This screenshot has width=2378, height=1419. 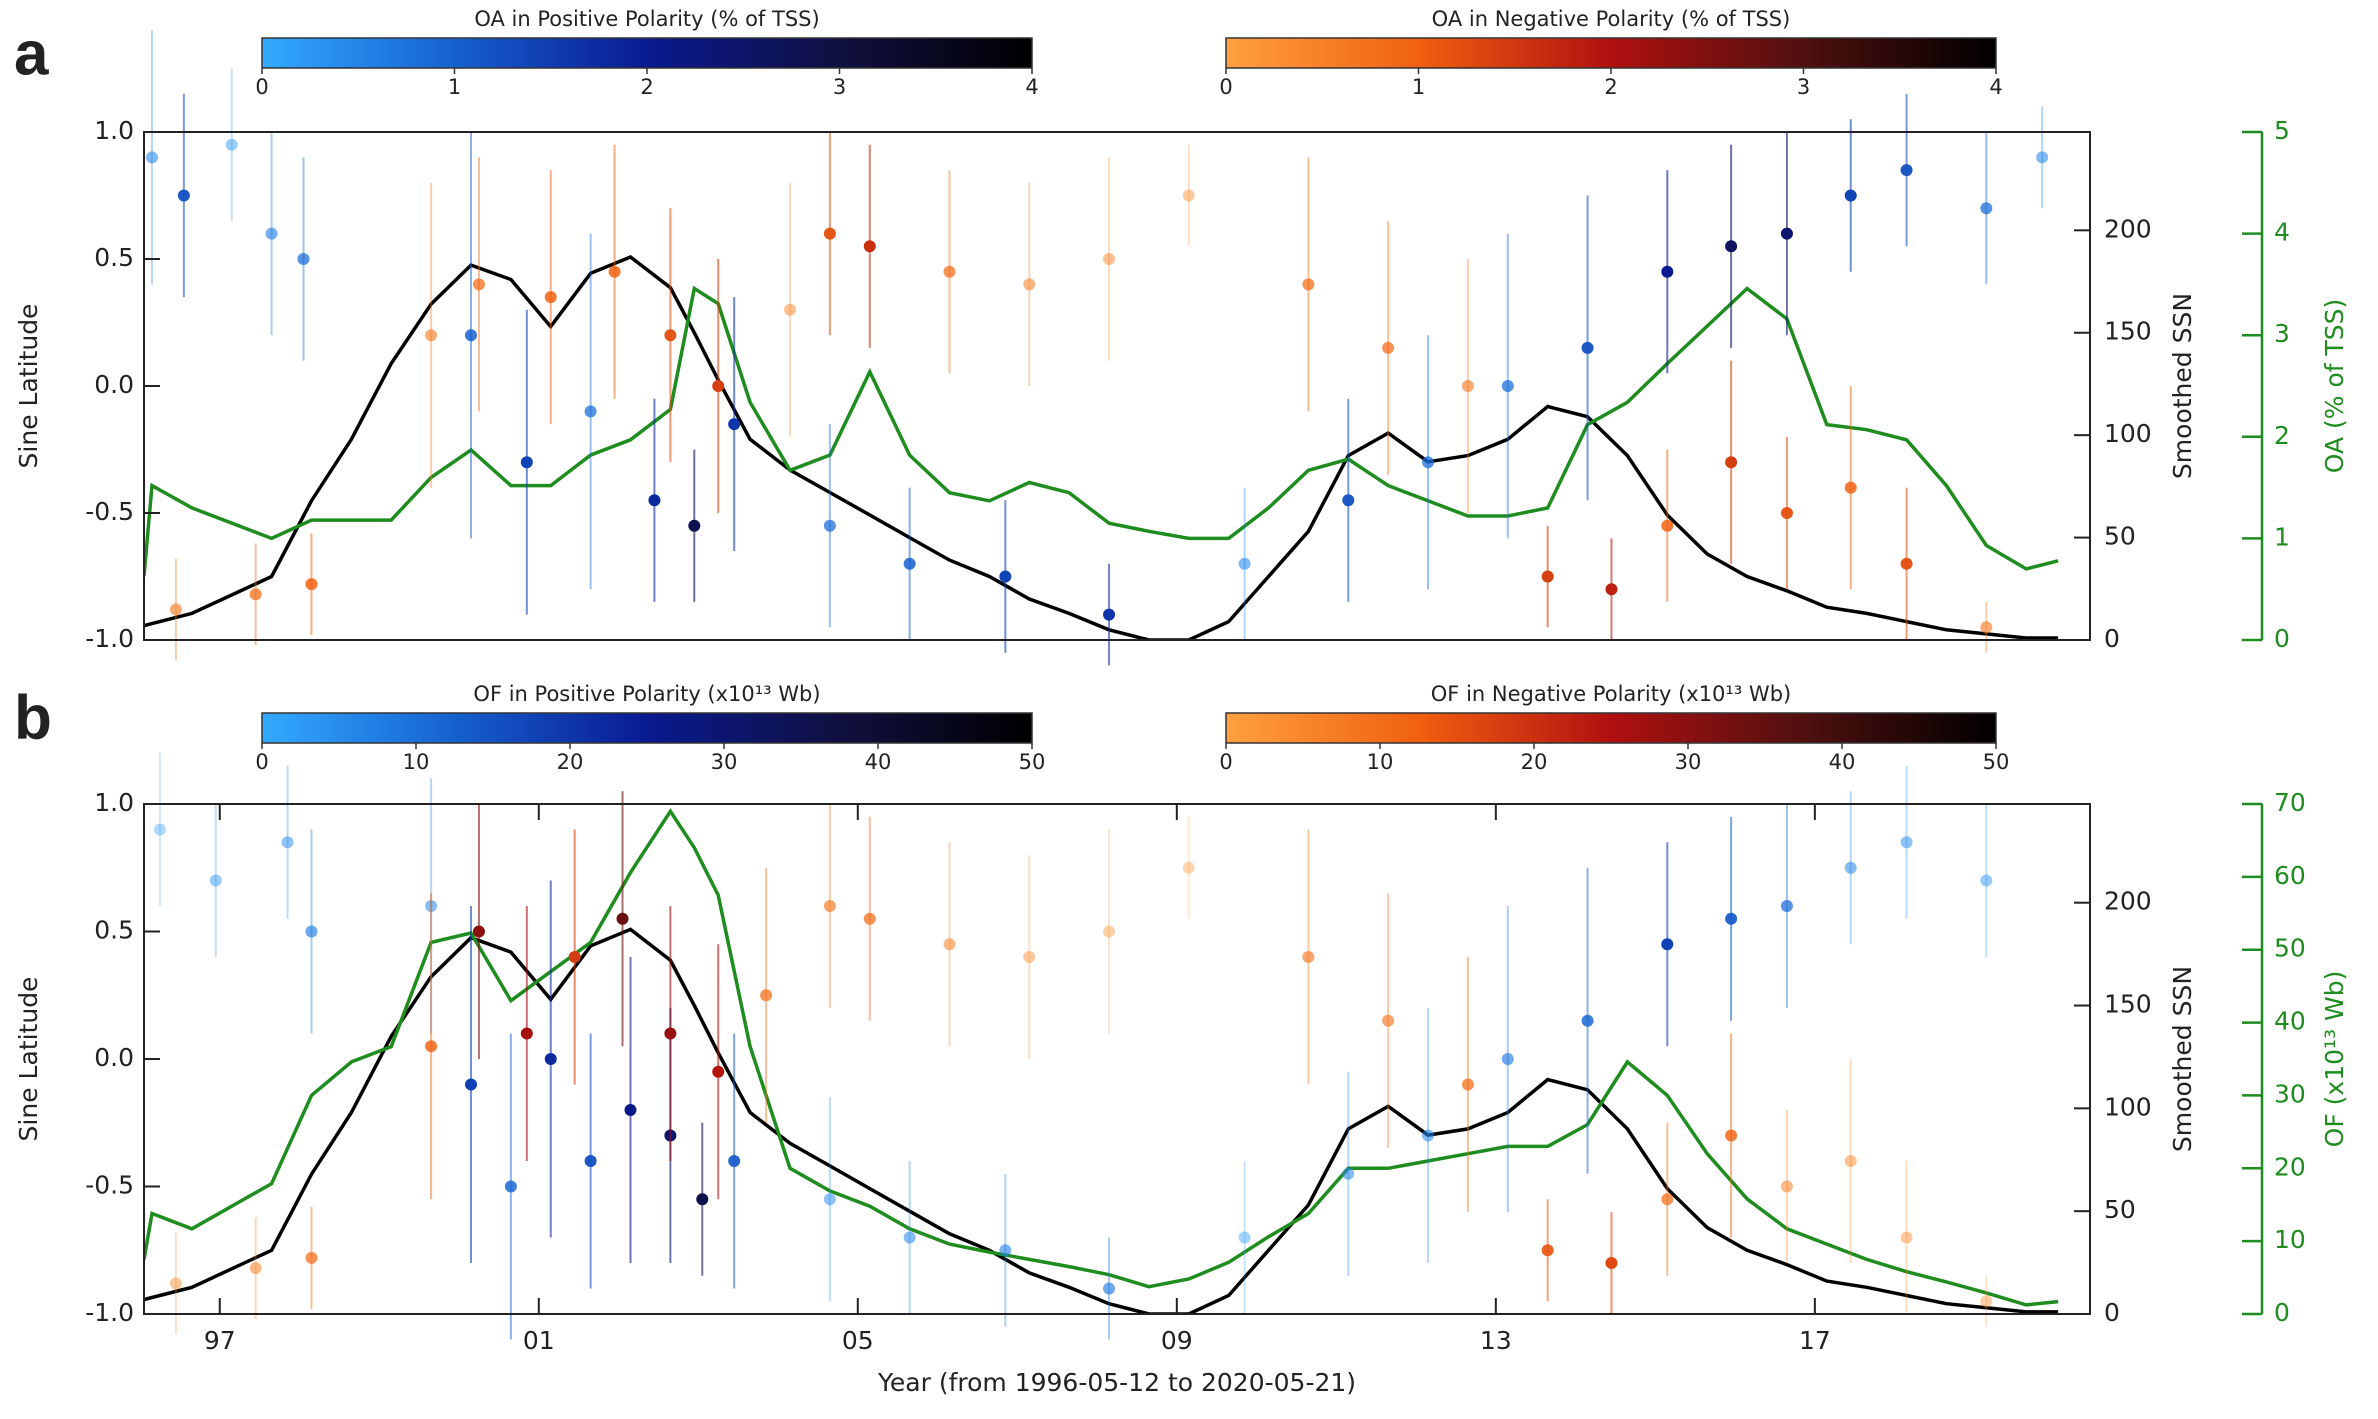 I want to click on y-tick-label: 0.5, so click(x=114, y=930).